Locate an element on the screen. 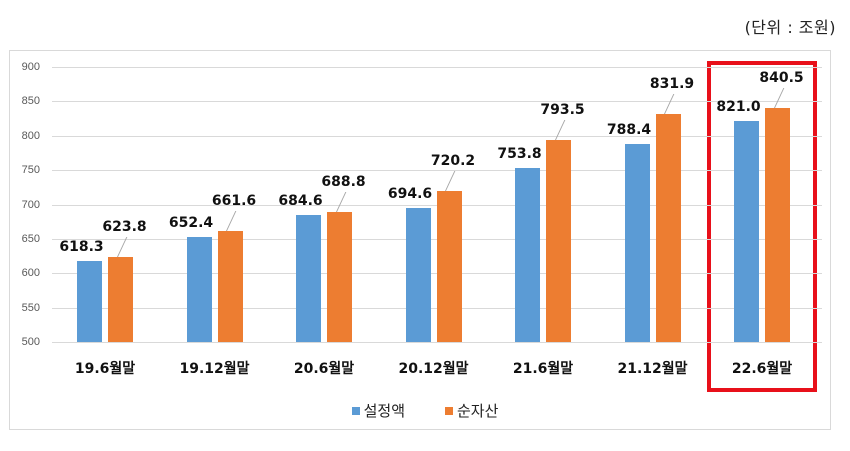 This screenshot has height=451, width=850. y-tick-label: 850 is located at coordinates (30, 101).